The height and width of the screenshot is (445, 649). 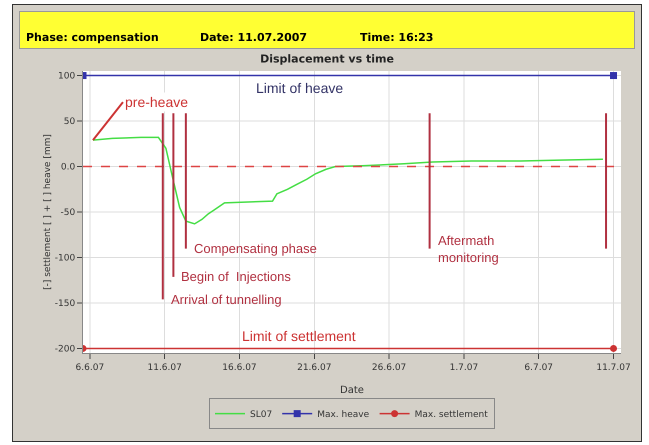 I want to click on annotation: Limit of settlement, so click(x=299, y=336).